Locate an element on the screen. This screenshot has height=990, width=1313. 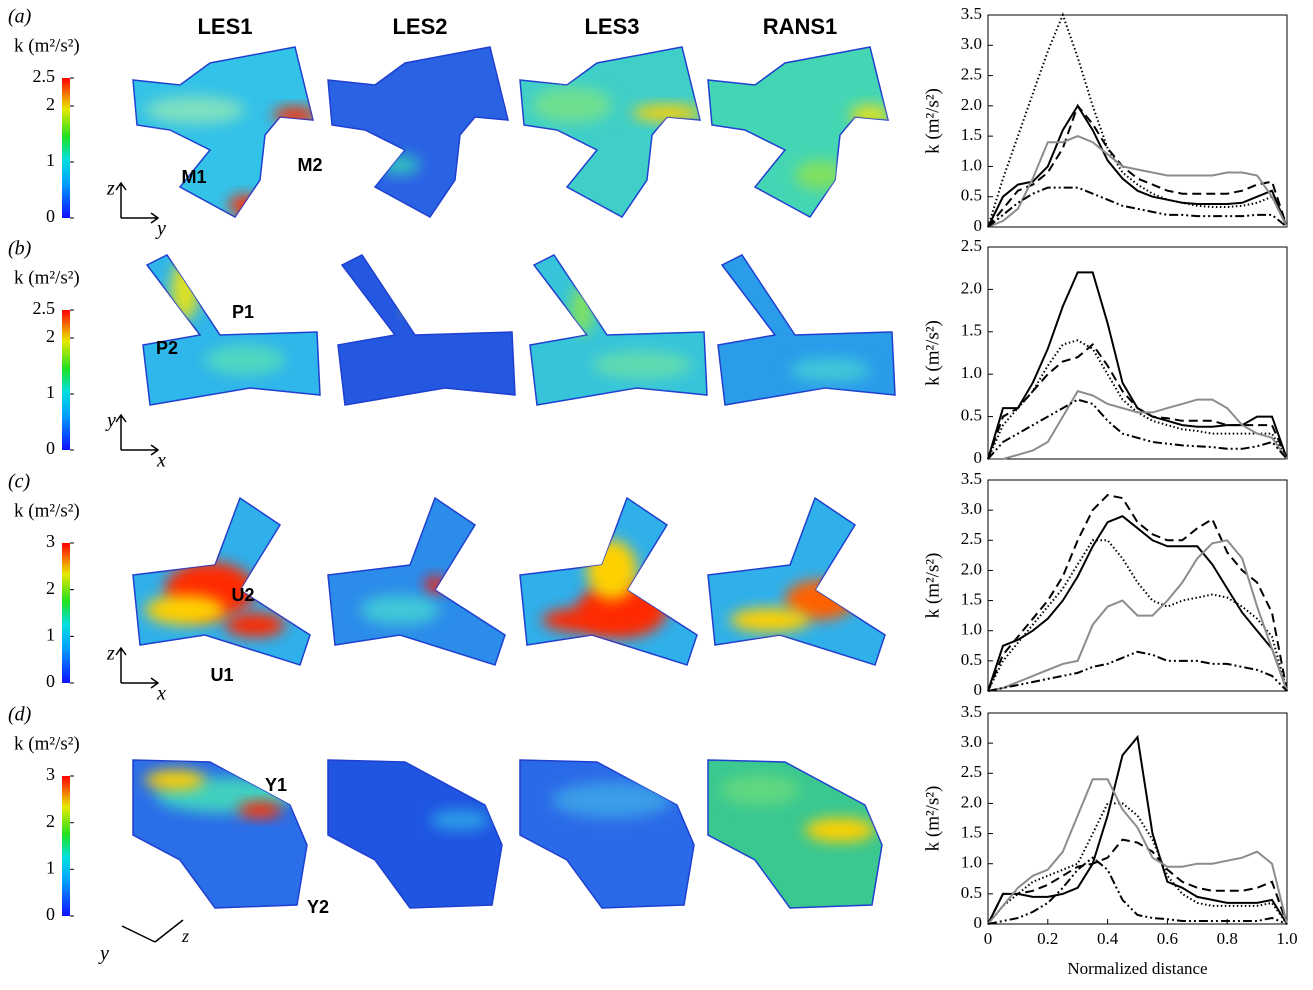
panel-label: (c) is located at coordinates (19, 482).